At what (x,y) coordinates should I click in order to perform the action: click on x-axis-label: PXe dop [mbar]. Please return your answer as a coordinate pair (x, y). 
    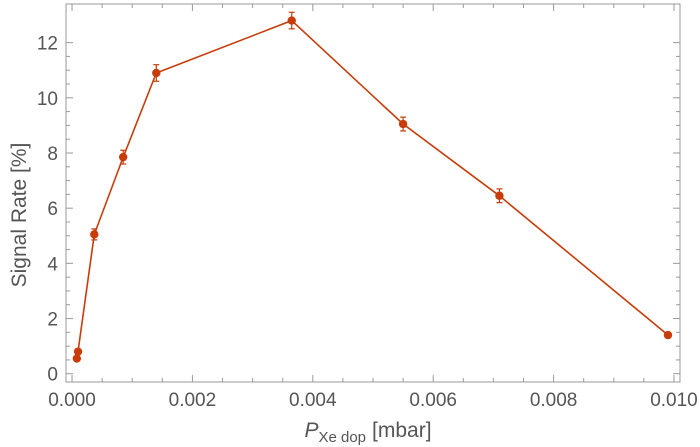
    Looking at the image, I should click on (367, 432).